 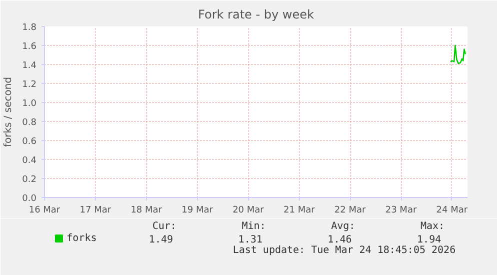 What do you see at coordinates (29, 180) in the screenshot?
I see `y-tick-label: 0.2` at bounding box center [29, 180].